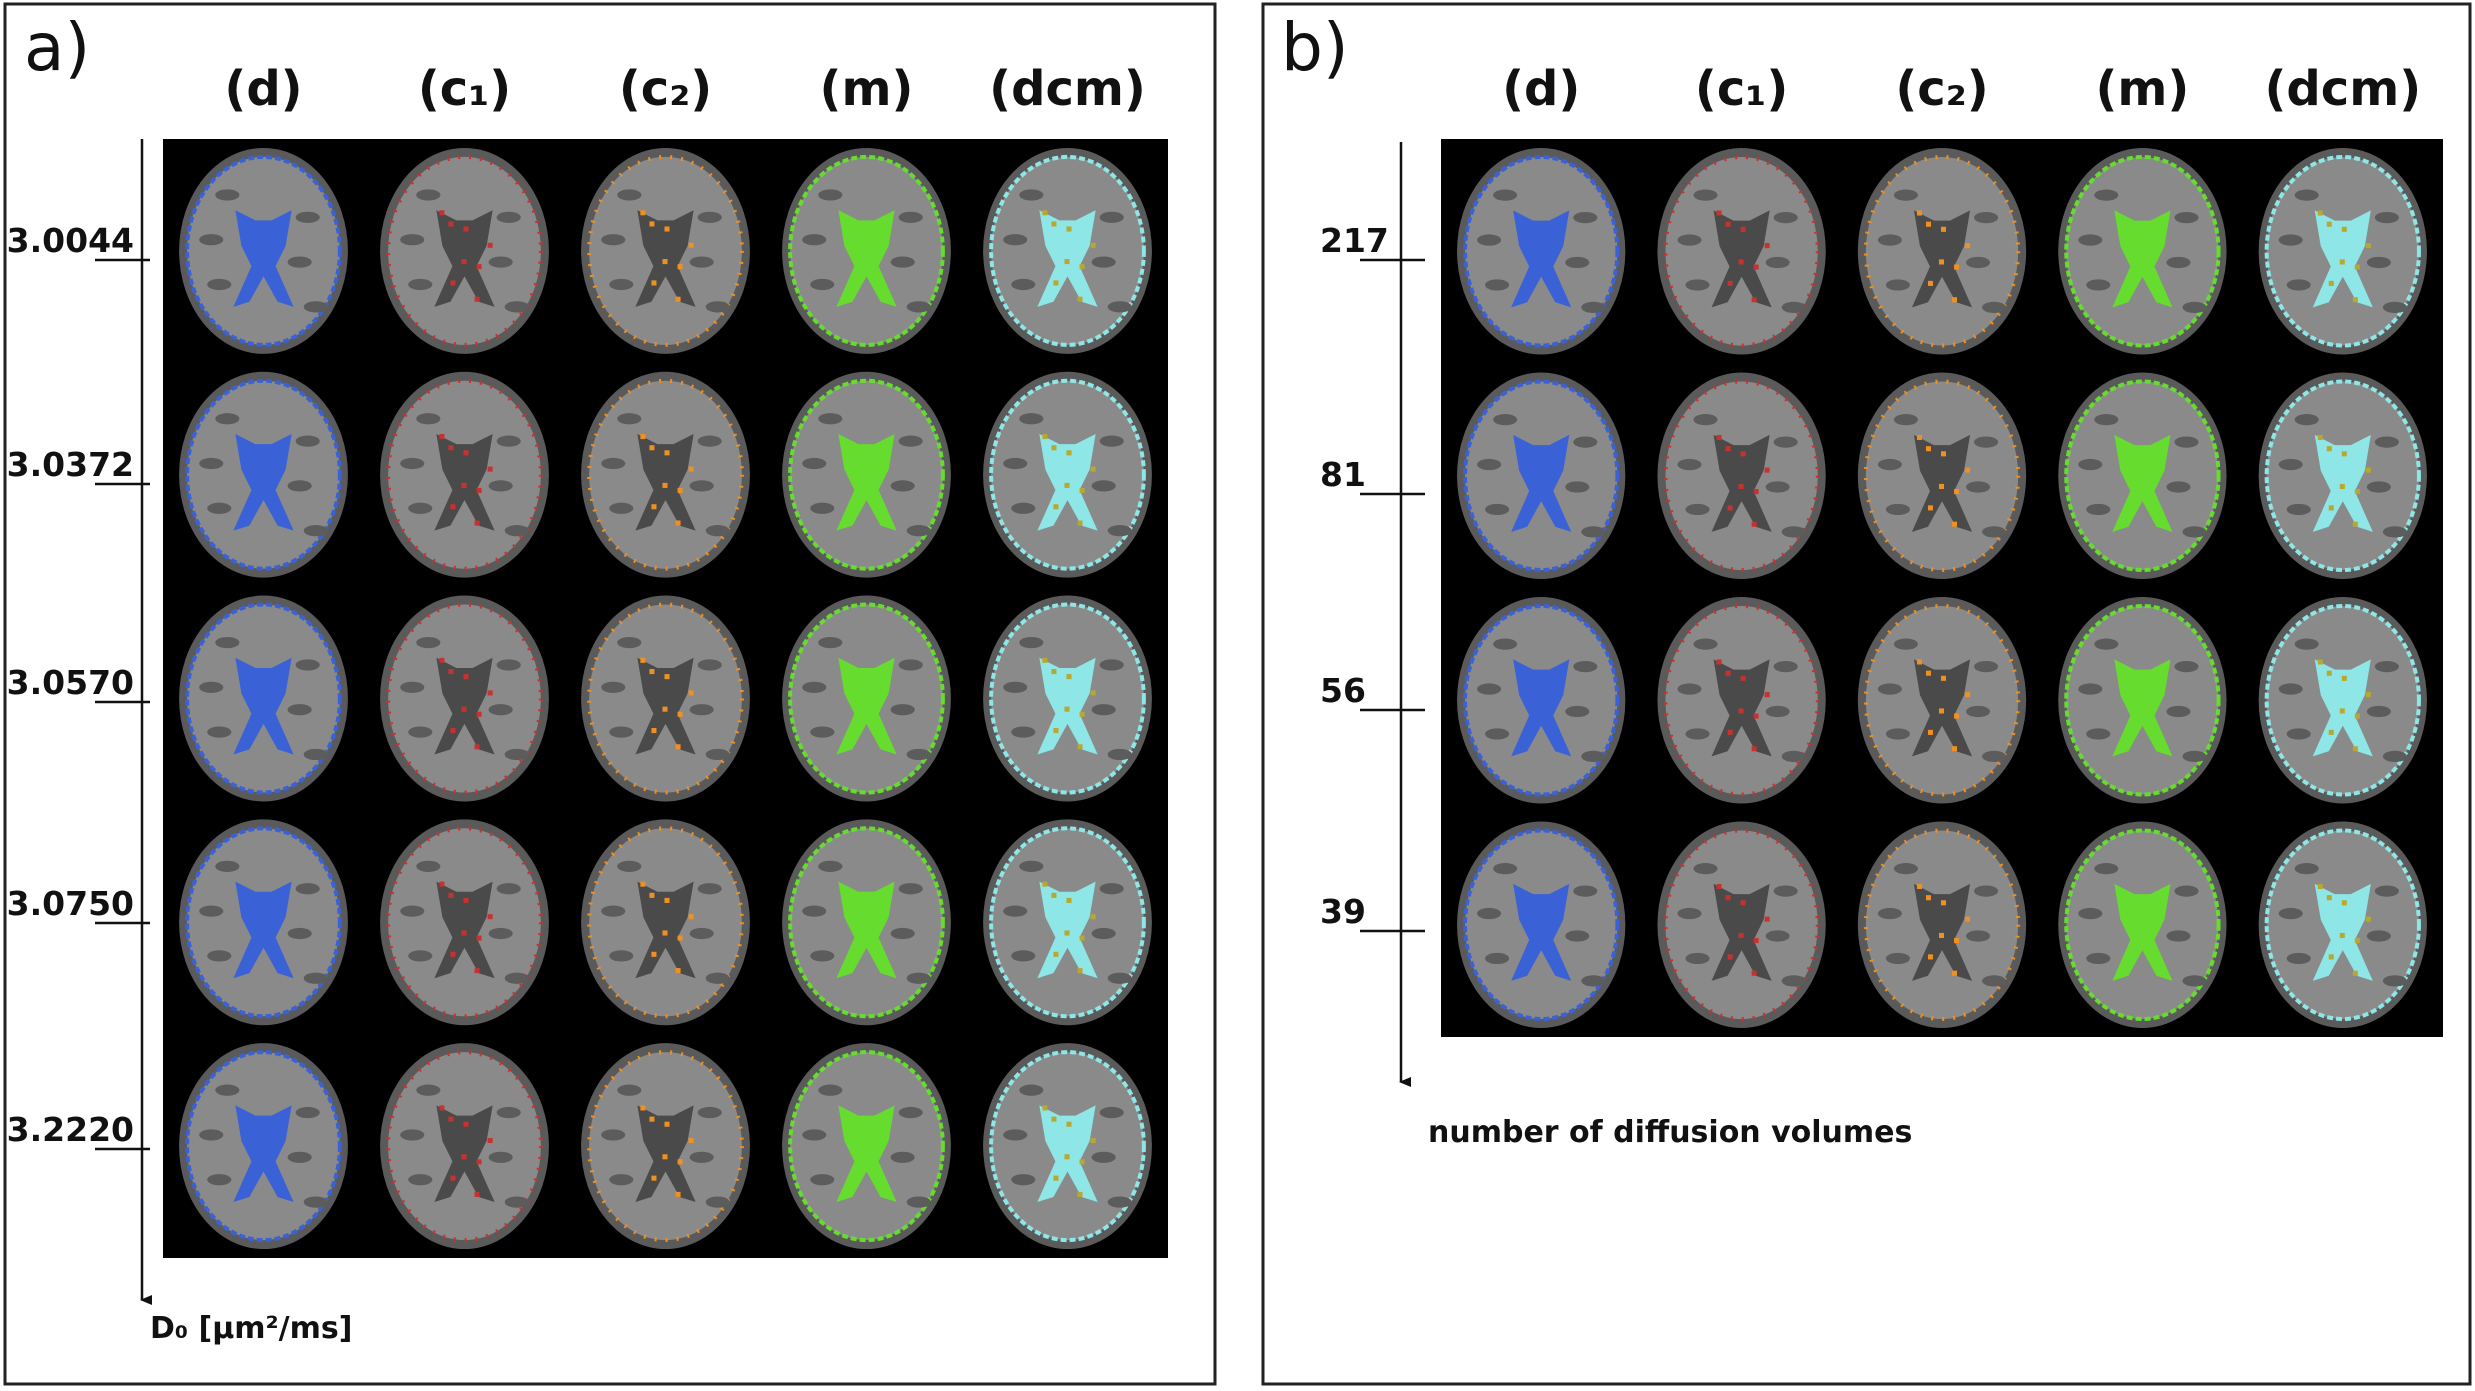 The image size is (2475, 1391). Describe the element at coordinates (665, 698) in the screenshot. I see `image-row` at that location.